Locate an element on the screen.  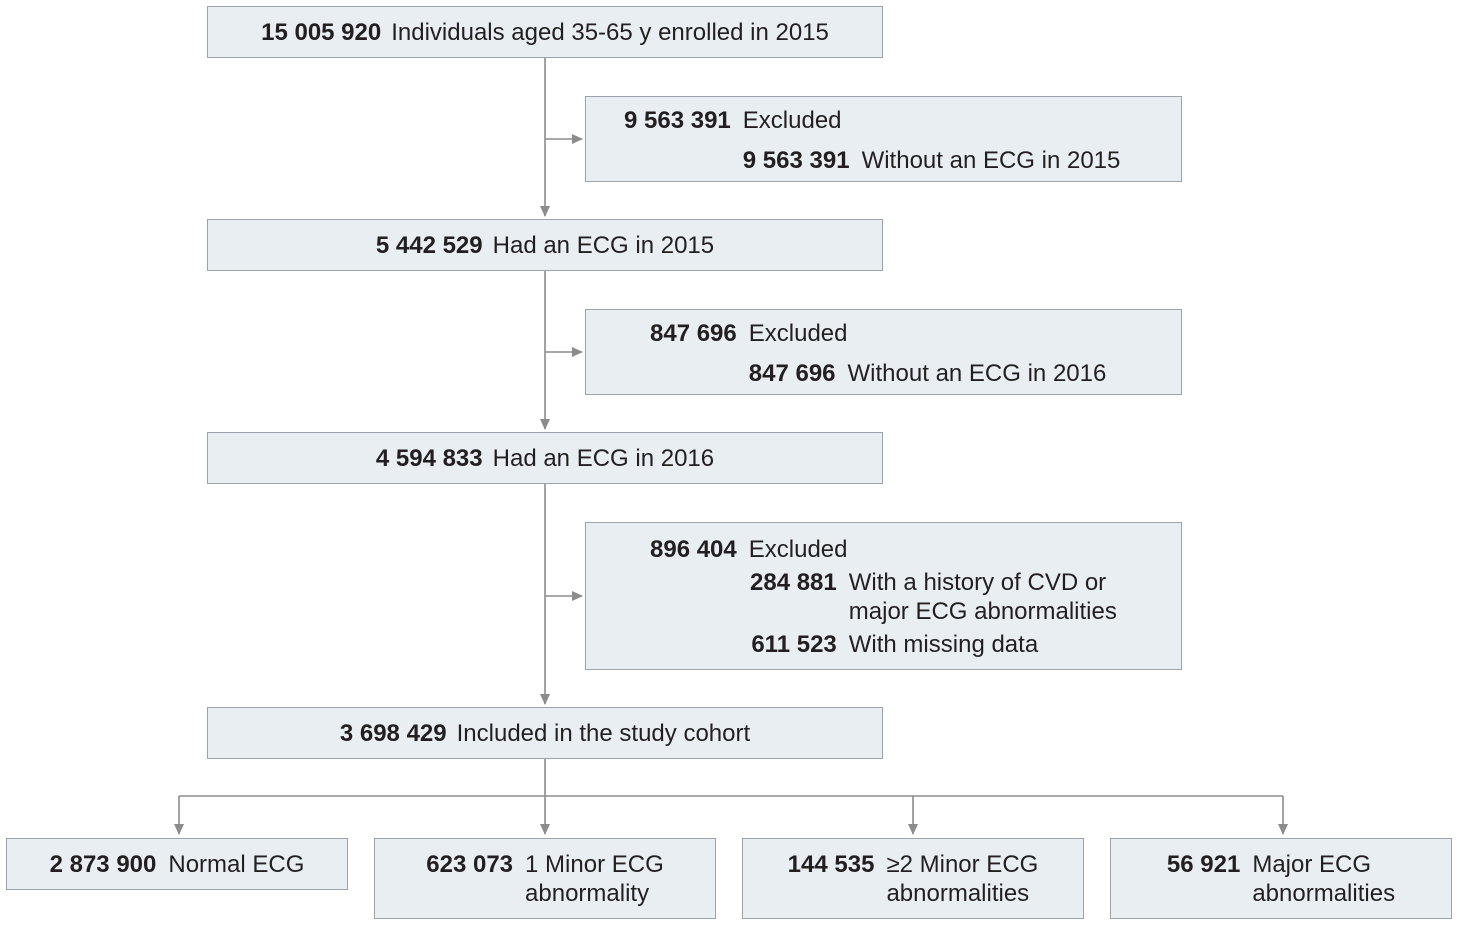
had-ecg-2015-box: 5 442 529 Had an ECG in 2015 is located at coordinates (545, 245).